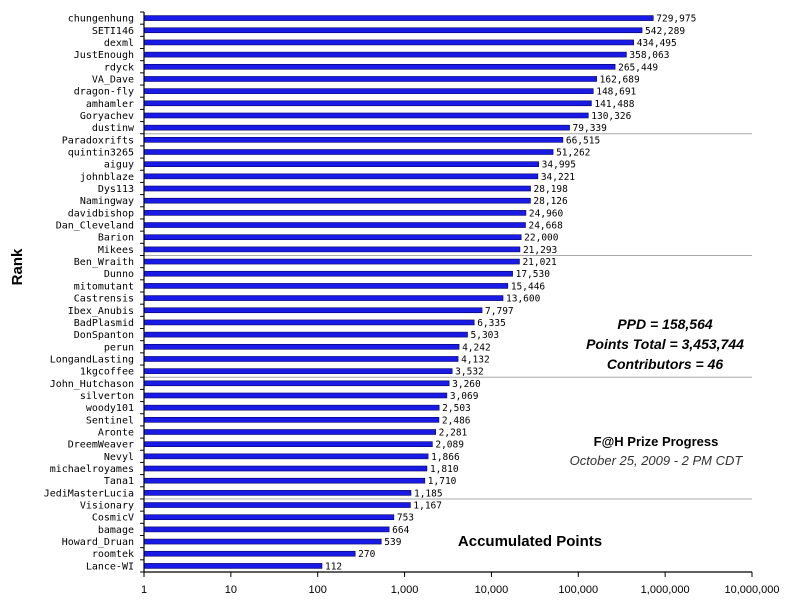 This screenshot has height=610, width=790. Describe the element at coordinates (98, 140) in the screenshot. I see `y-tick-label: Paradoxrifts` at that location.